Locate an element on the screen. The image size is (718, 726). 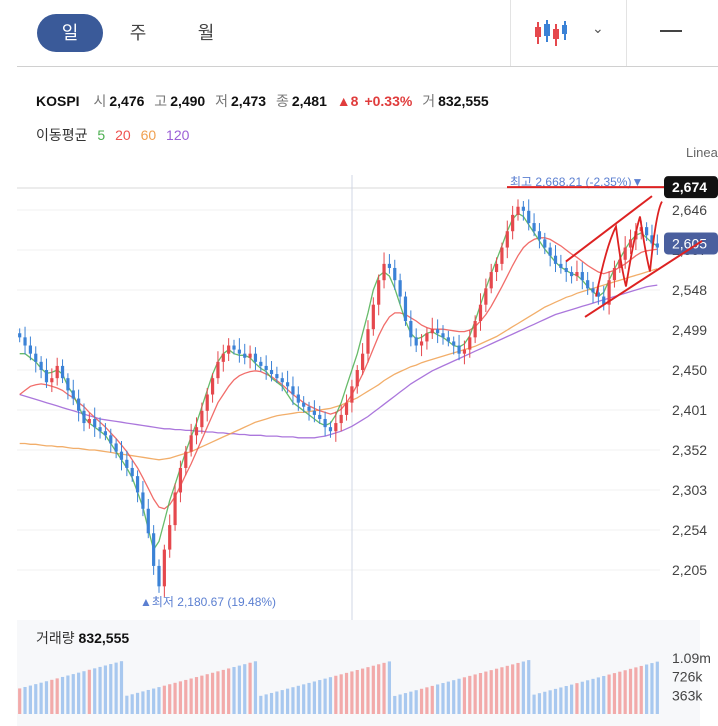
last-price-tag-bg is located at coordinates (691, 243).